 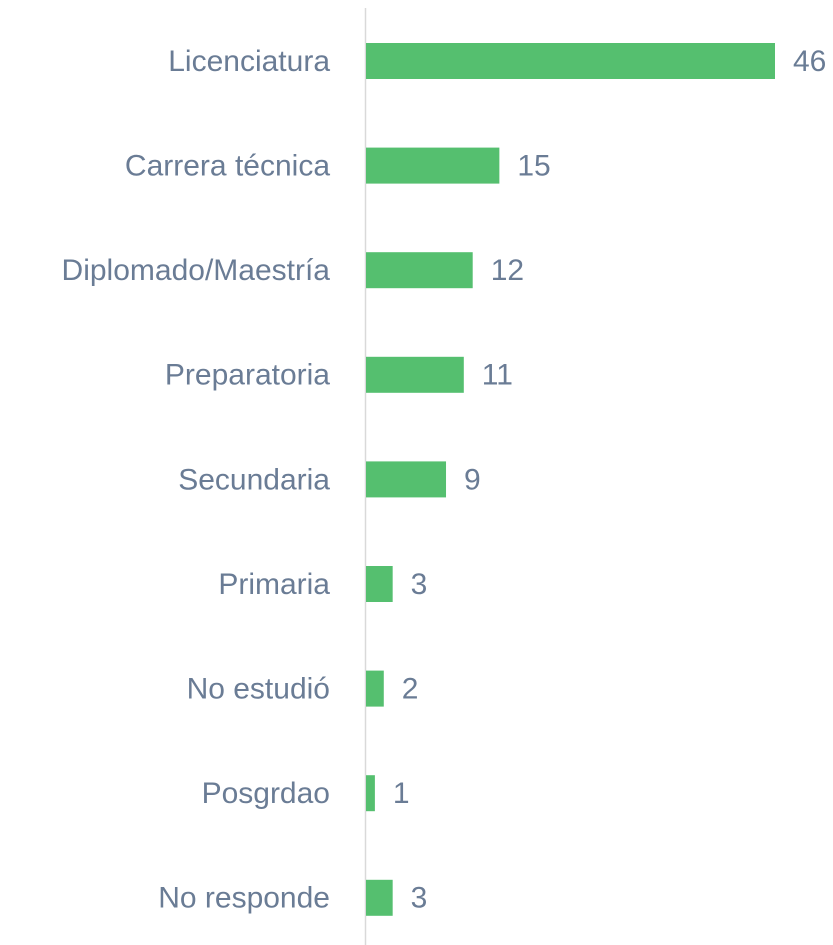 What do you see at coordinates (497, 375) in the screenshot?
I see `data-label: 11` at bounding box center [497, 375].